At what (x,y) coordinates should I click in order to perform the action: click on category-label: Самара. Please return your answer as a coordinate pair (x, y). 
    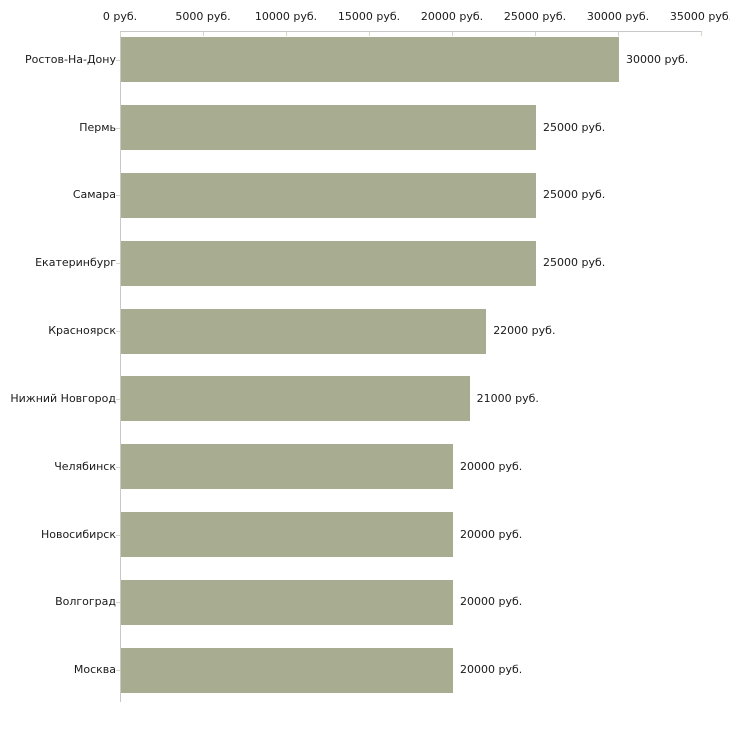
    Looking at the image, I should click on (94, 195).